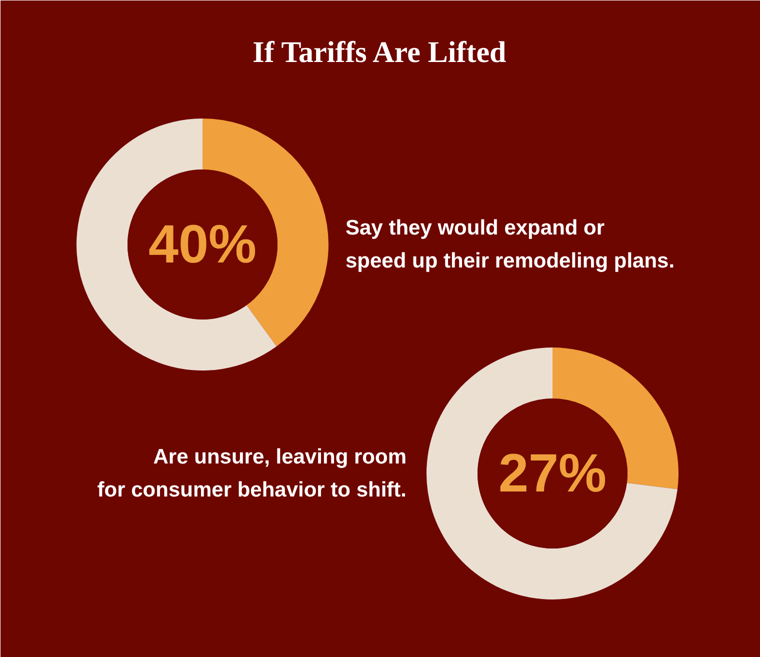  Describe the element at coordinates (552, 474) in the screenshot. I see `data-label: 27%` at that location.